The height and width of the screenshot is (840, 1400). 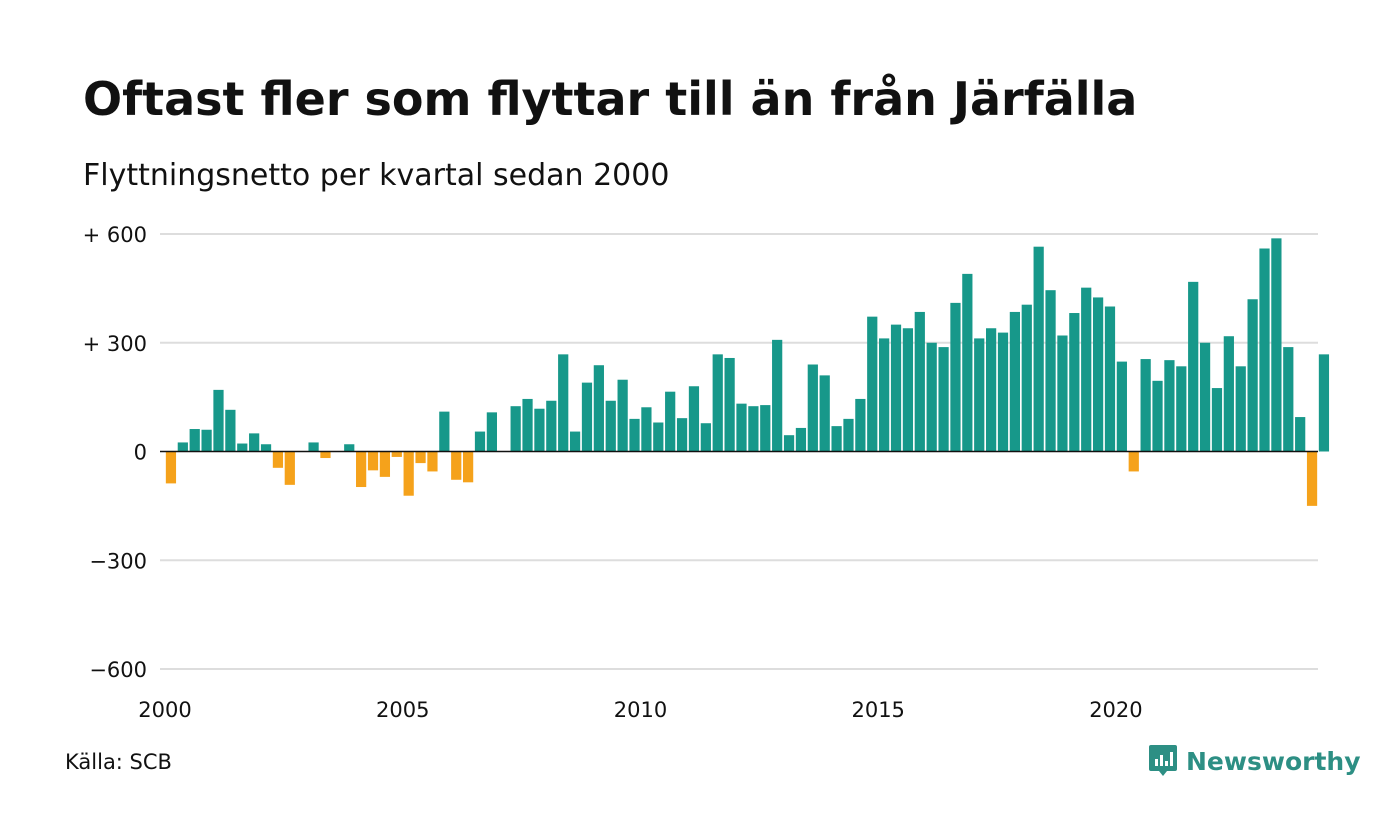 What do you see at coordinates (1163, 760) in the screenshot?
I see `newsworthy-logo-icon` at bounding box center [1163, 760].